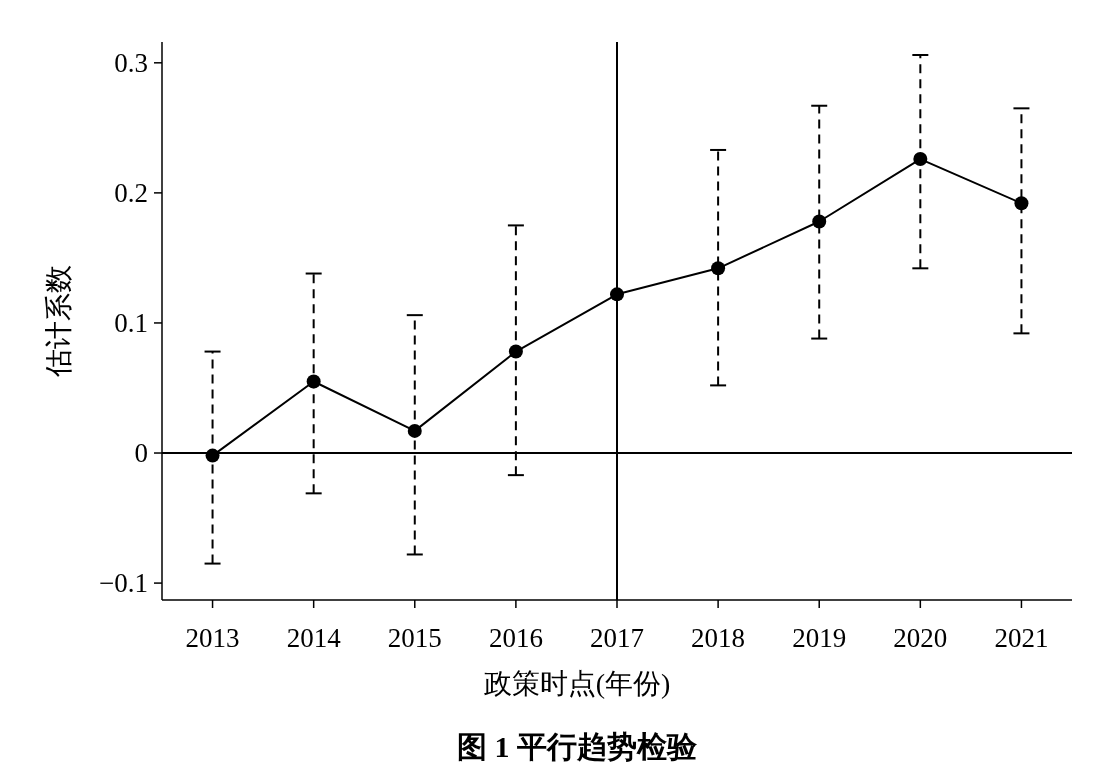 The image size is (1116, 777). What do you see at coordinates (1021, 638) in the screenshot?
I see `x-tick-label: 2021` at bounding box center [1021, 638].